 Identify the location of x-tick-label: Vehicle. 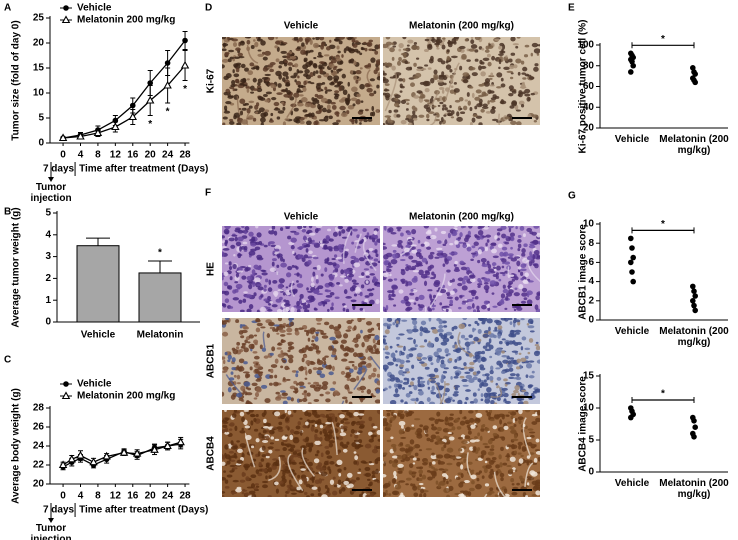
(632, 331).